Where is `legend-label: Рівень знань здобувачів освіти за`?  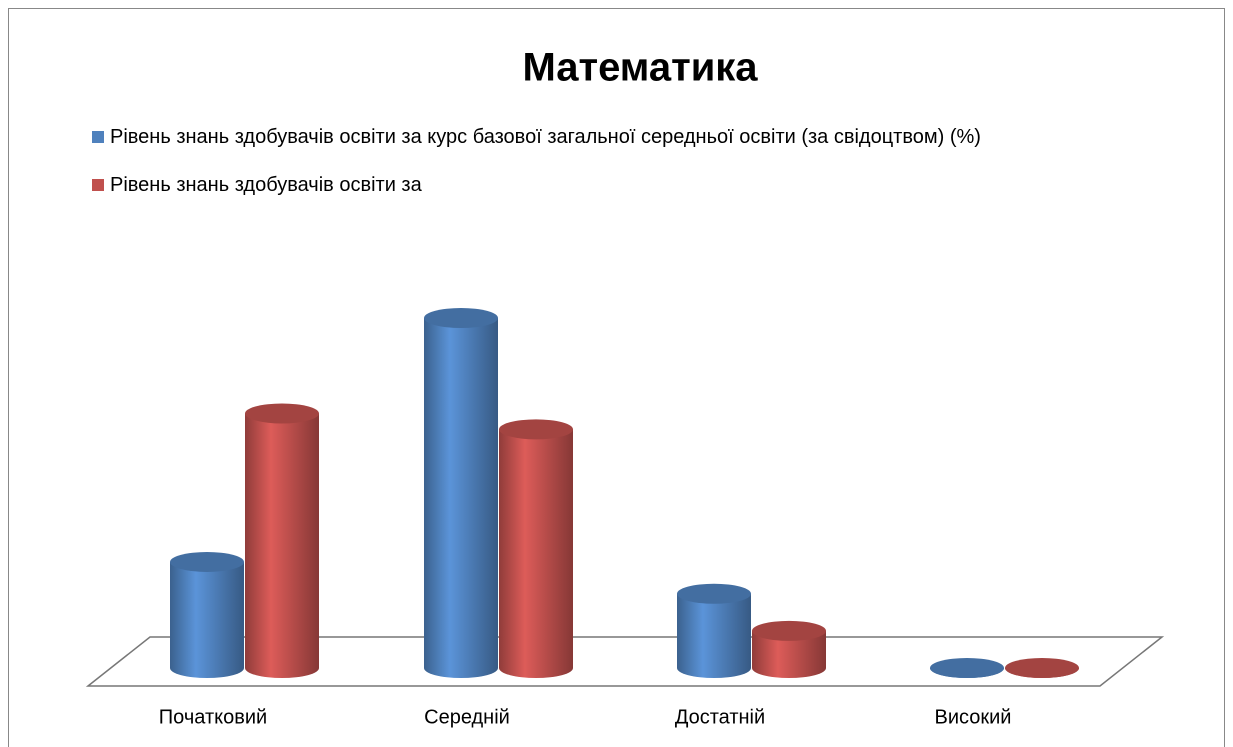
legend-label: Рівень знань здобувачів освіти за is located at coordinates (266, 185).